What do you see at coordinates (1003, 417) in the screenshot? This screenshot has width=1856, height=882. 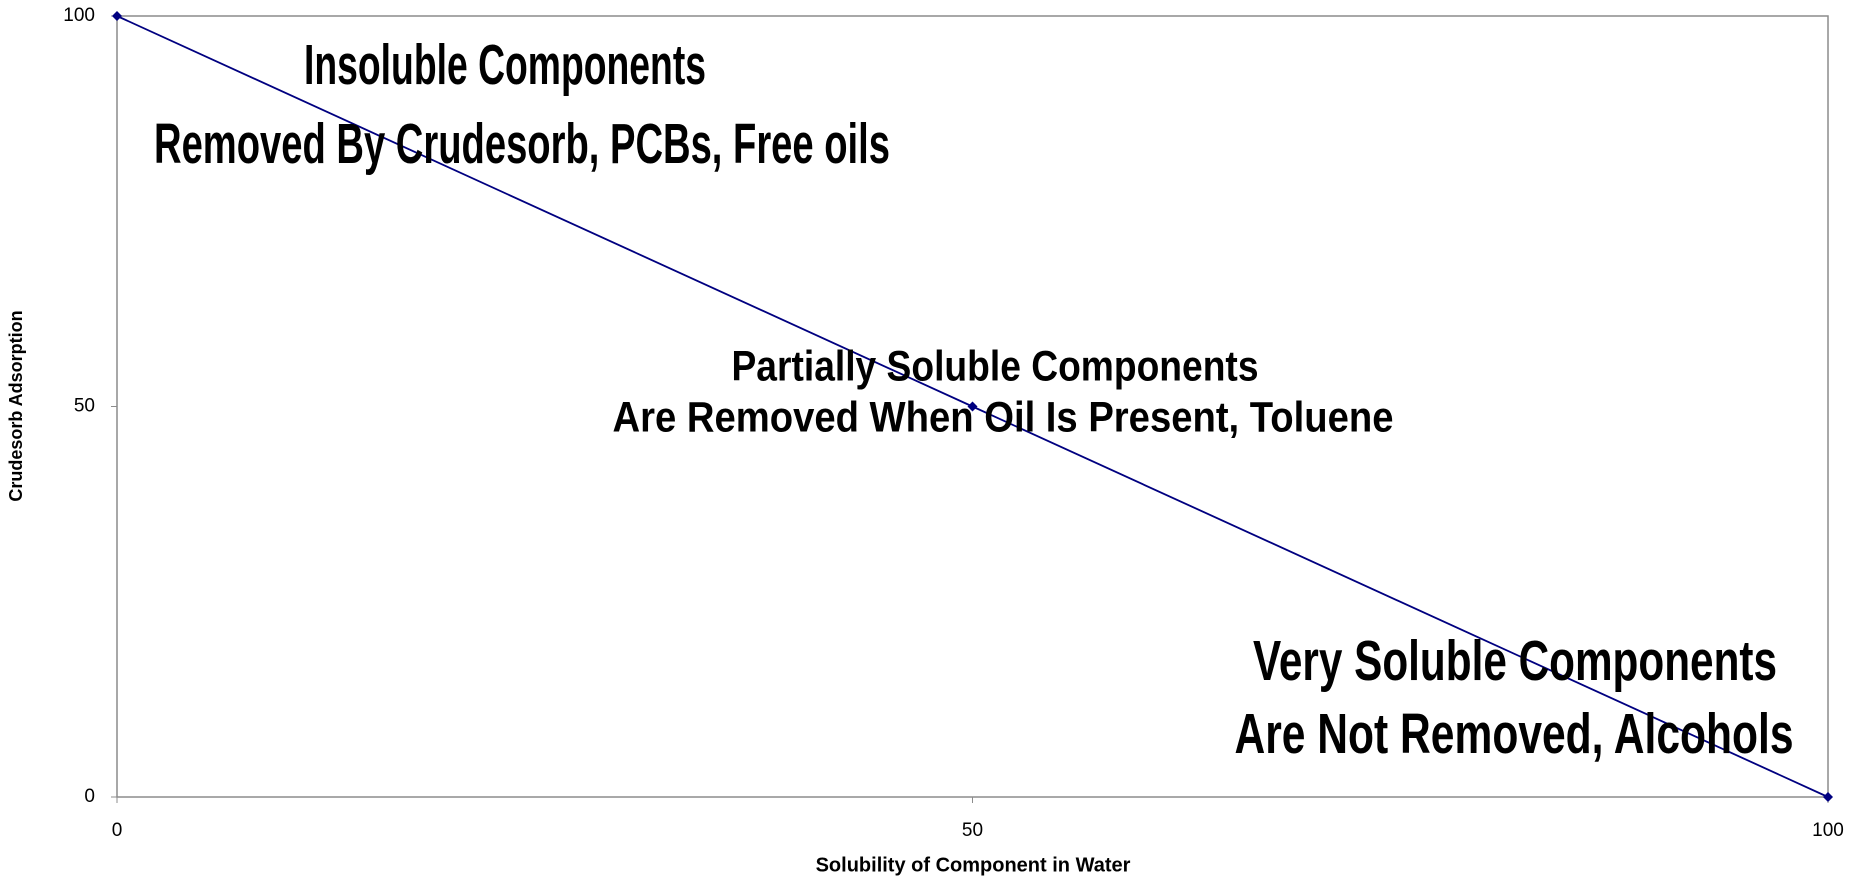 I see `annotation: Are Removed When Oil Is Present, Toluene` at bounding box center [1003, 417].